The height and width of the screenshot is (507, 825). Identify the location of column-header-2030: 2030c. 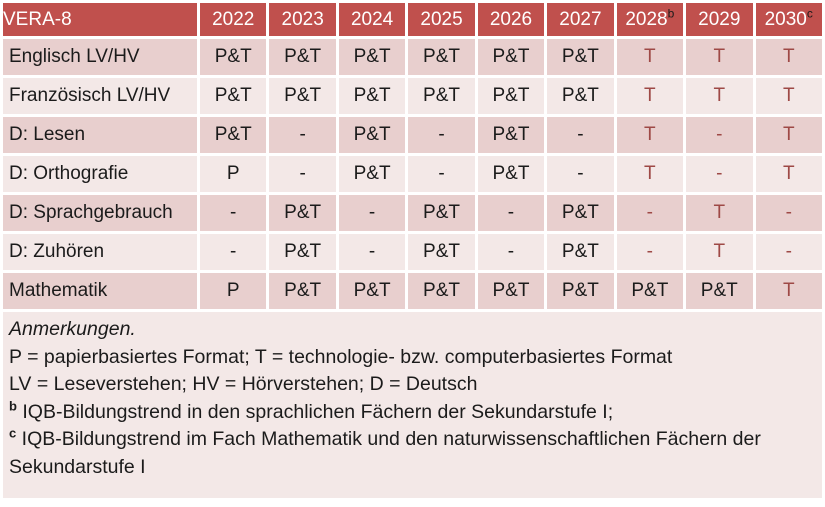
(788, 19).